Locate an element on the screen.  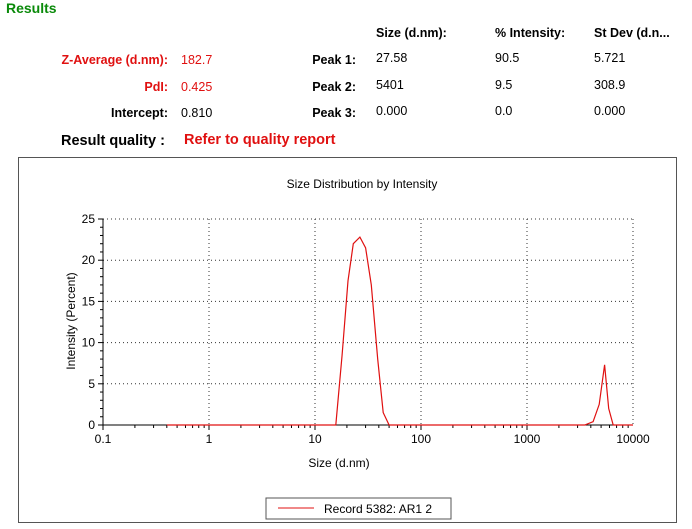
x-tick-label: 1000 is located at coordinates (527, 439).